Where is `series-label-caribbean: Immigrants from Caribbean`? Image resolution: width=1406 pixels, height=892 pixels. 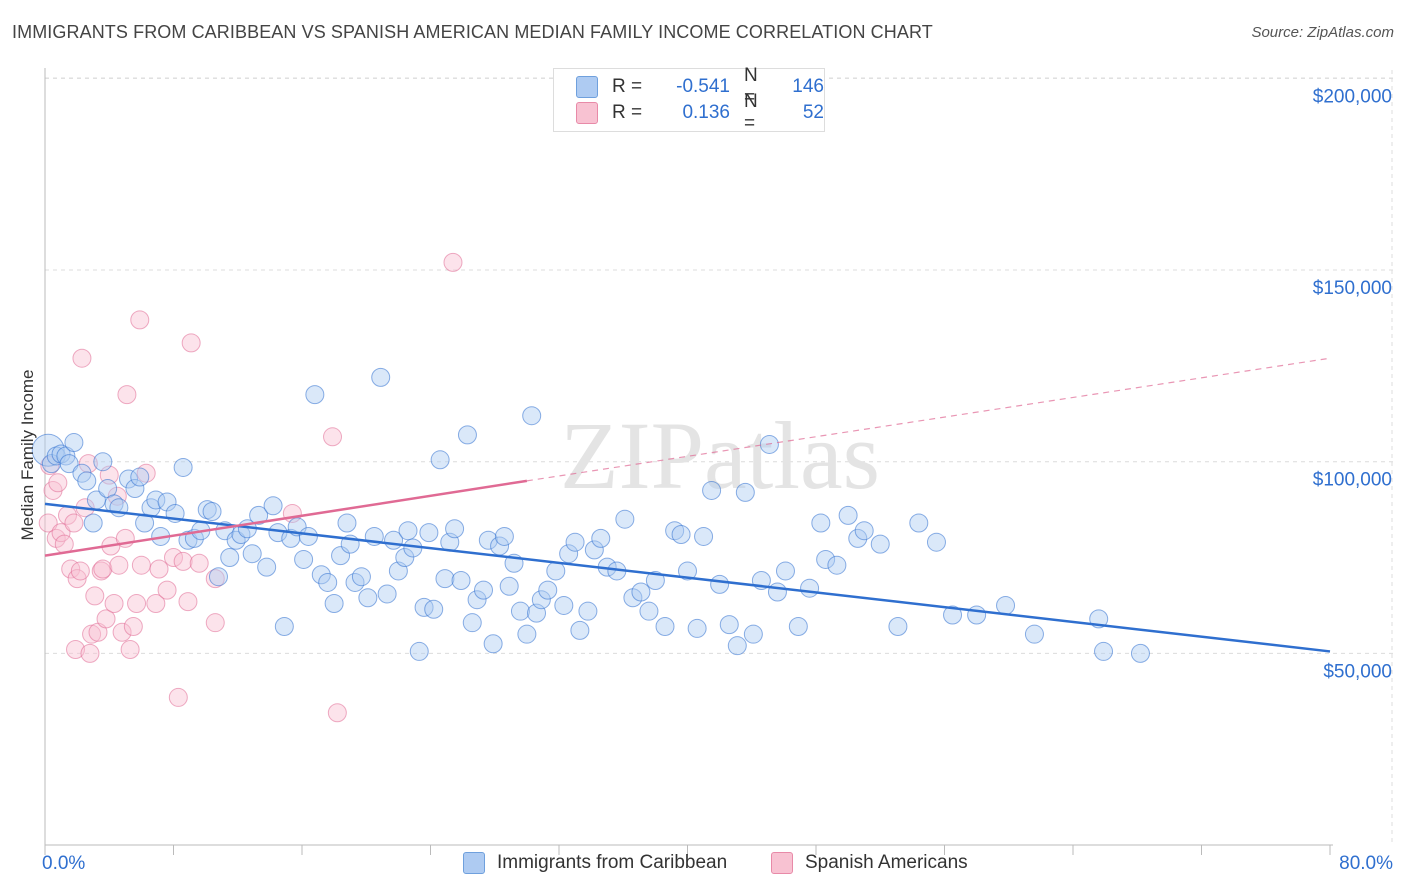 series-label-caribbean: Immigrants from Caribbean is located at coordinates (612, 862).